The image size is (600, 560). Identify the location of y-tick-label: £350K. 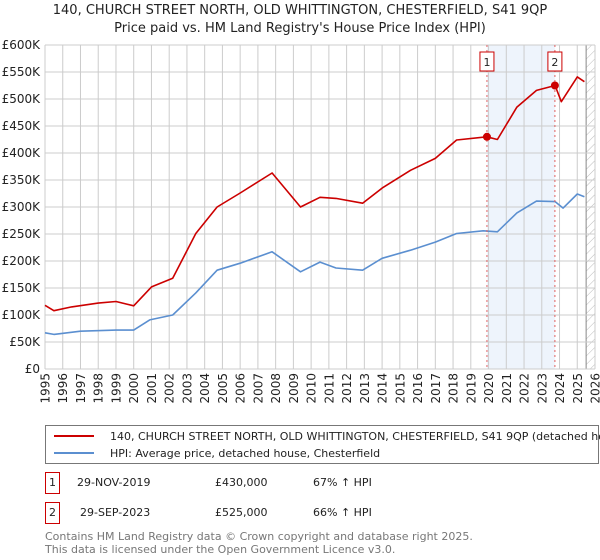
(22, 180).